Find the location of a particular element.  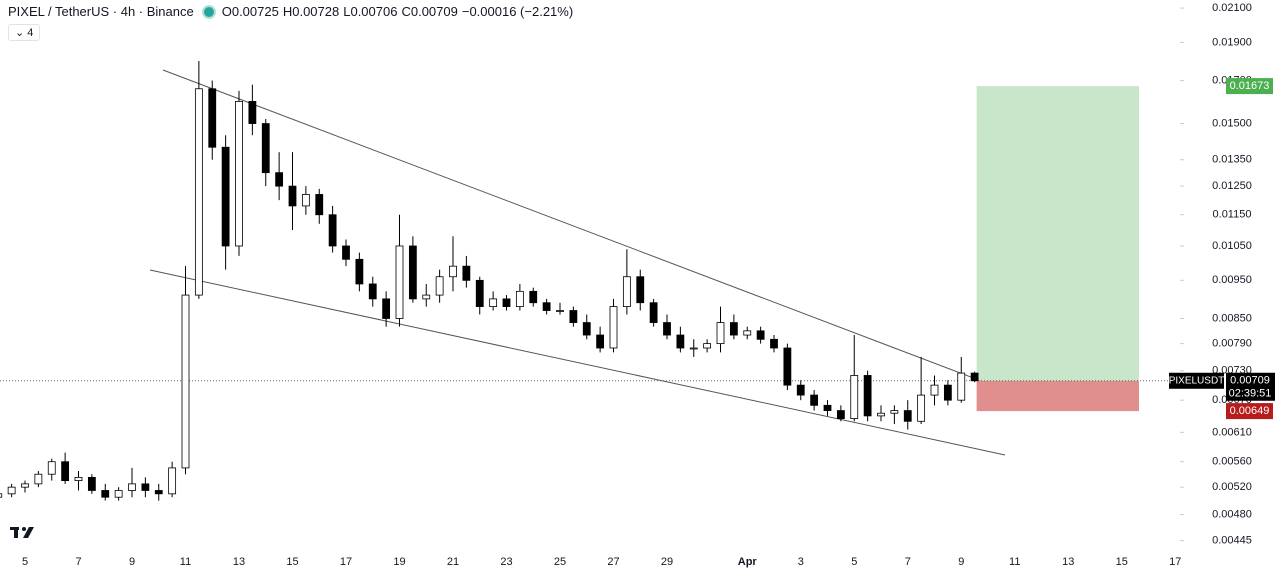

ohlc-high: 0.00728 is located at coordinates (316, 11).